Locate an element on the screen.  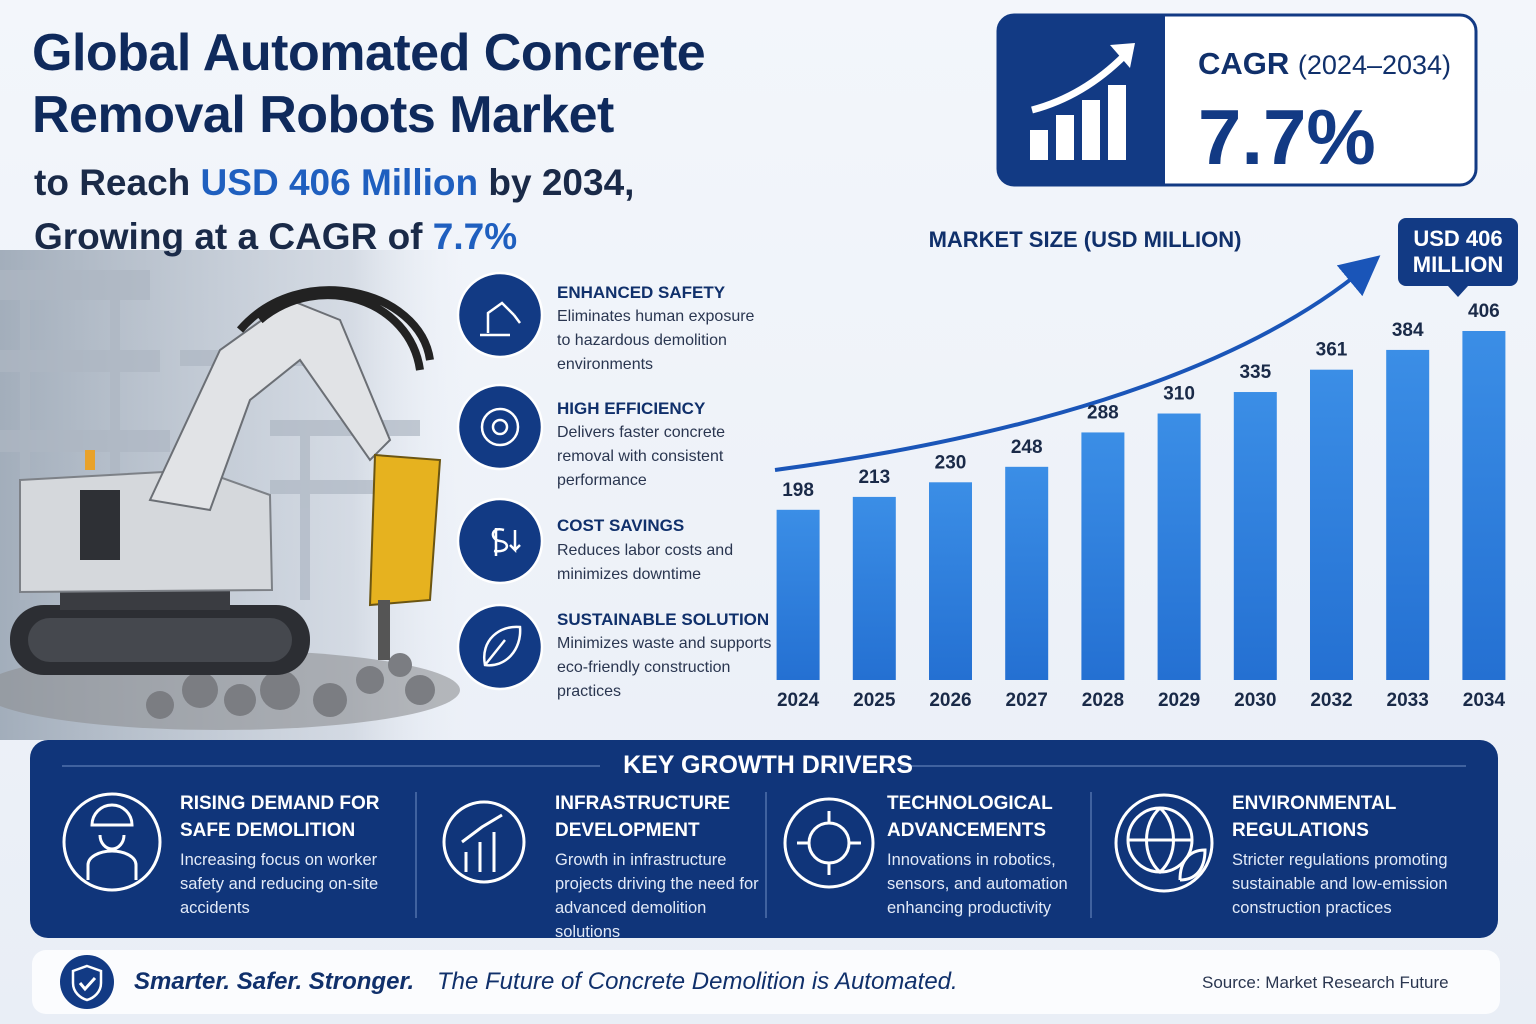
x-tick-label: 2032 is located at coordinates (1331, 700).